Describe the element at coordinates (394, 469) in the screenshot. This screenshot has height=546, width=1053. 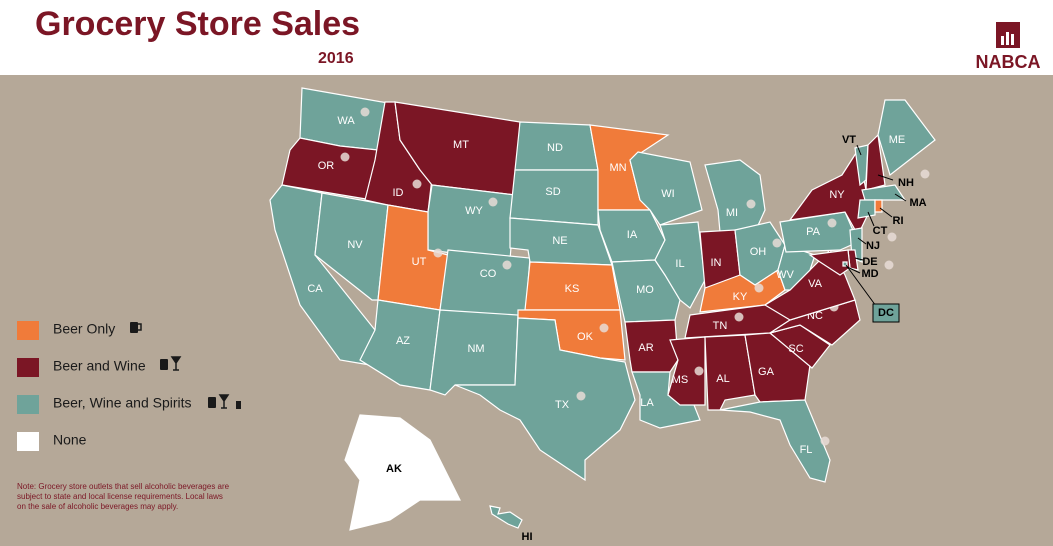
I see `state-label: AK` at that location.